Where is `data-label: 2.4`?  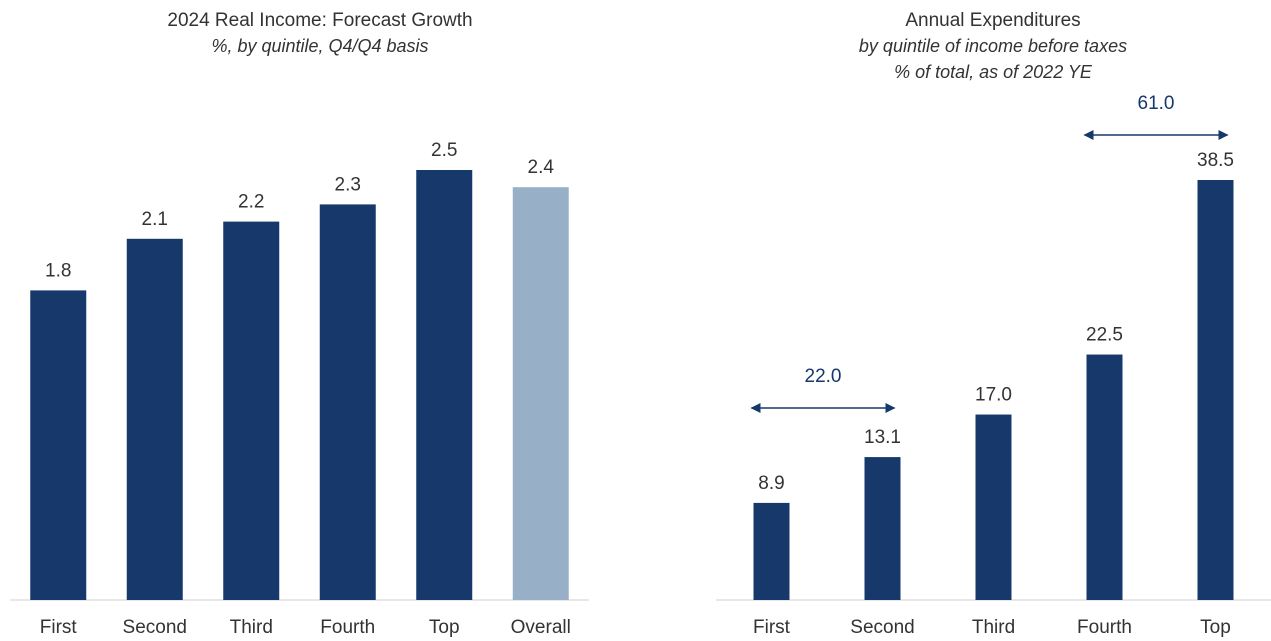 data-label: 2.4 is located at coordinates (541, 167).